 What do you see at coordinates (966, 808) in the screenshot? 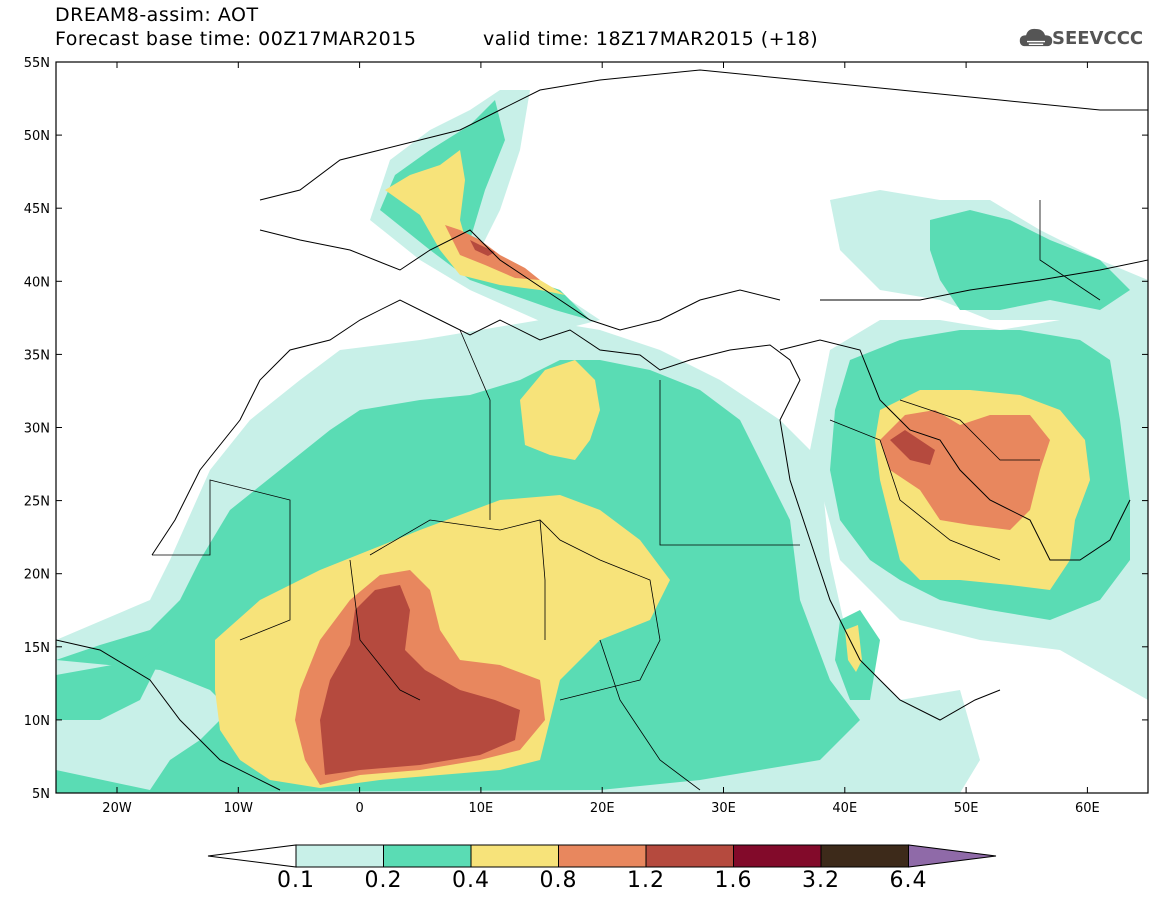
I see `lon-label: 50E` at bounding box center [966, 808].